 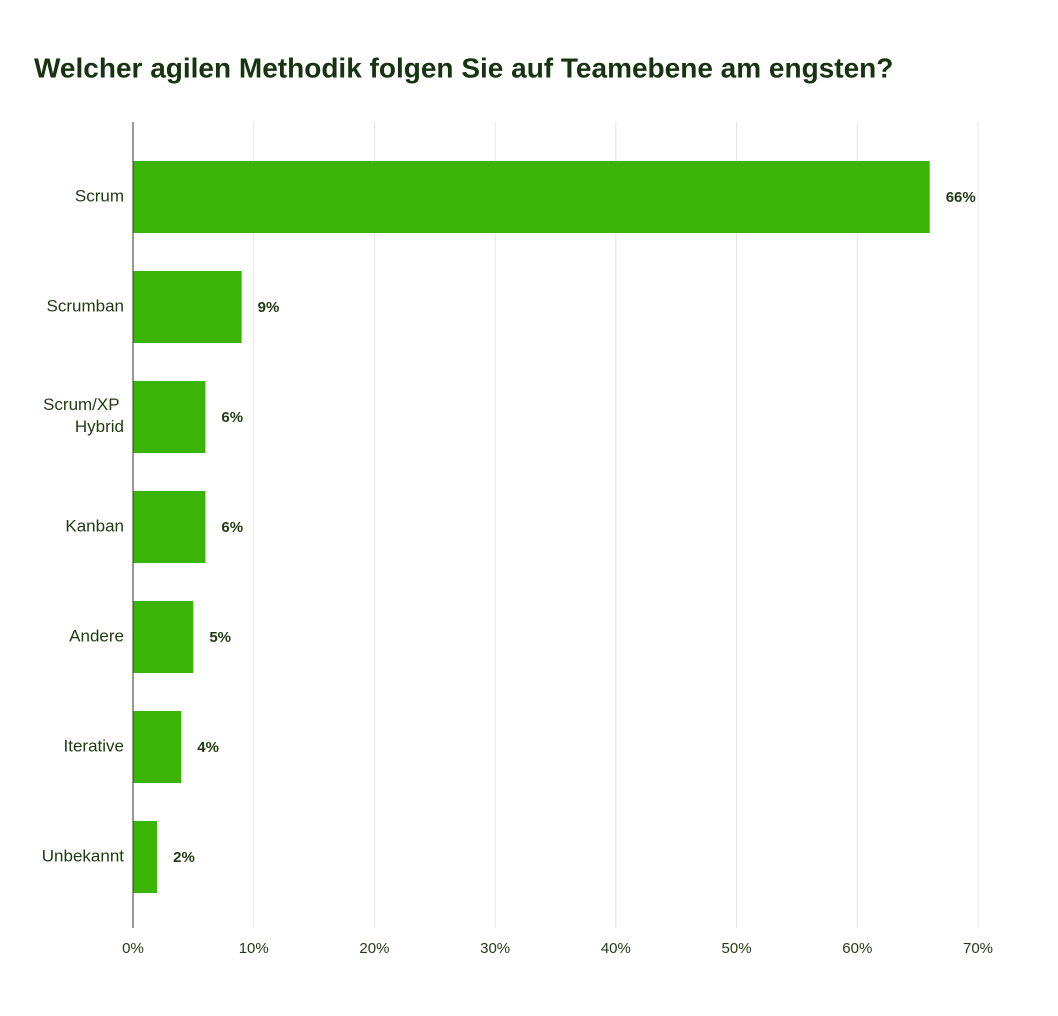 What do you see at coordinates (254, 948) in the screenshot?
I see `x-tick-label: 10%` at bounding box center [254, 948].